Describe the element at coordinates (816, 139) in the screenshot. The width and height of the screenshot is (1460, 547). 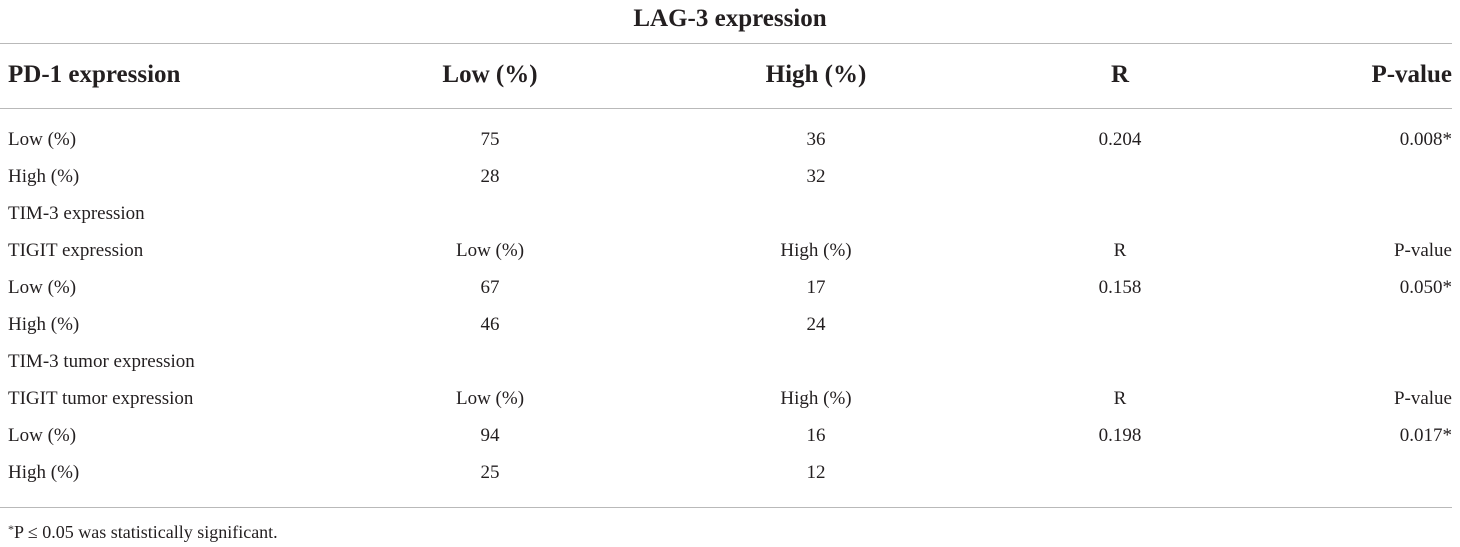
I see `high-cell: 36` at that location.